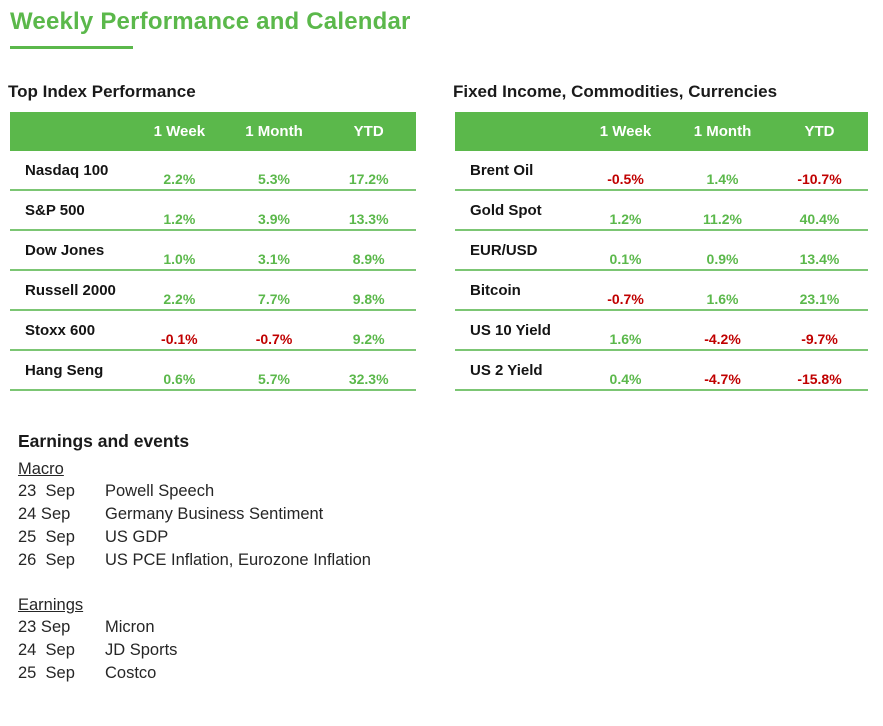 This screenshot has height=726, width=883. I want to click on table-row: Gold Spot 1.2% 11.2% 40.4%, so click(661, 211).